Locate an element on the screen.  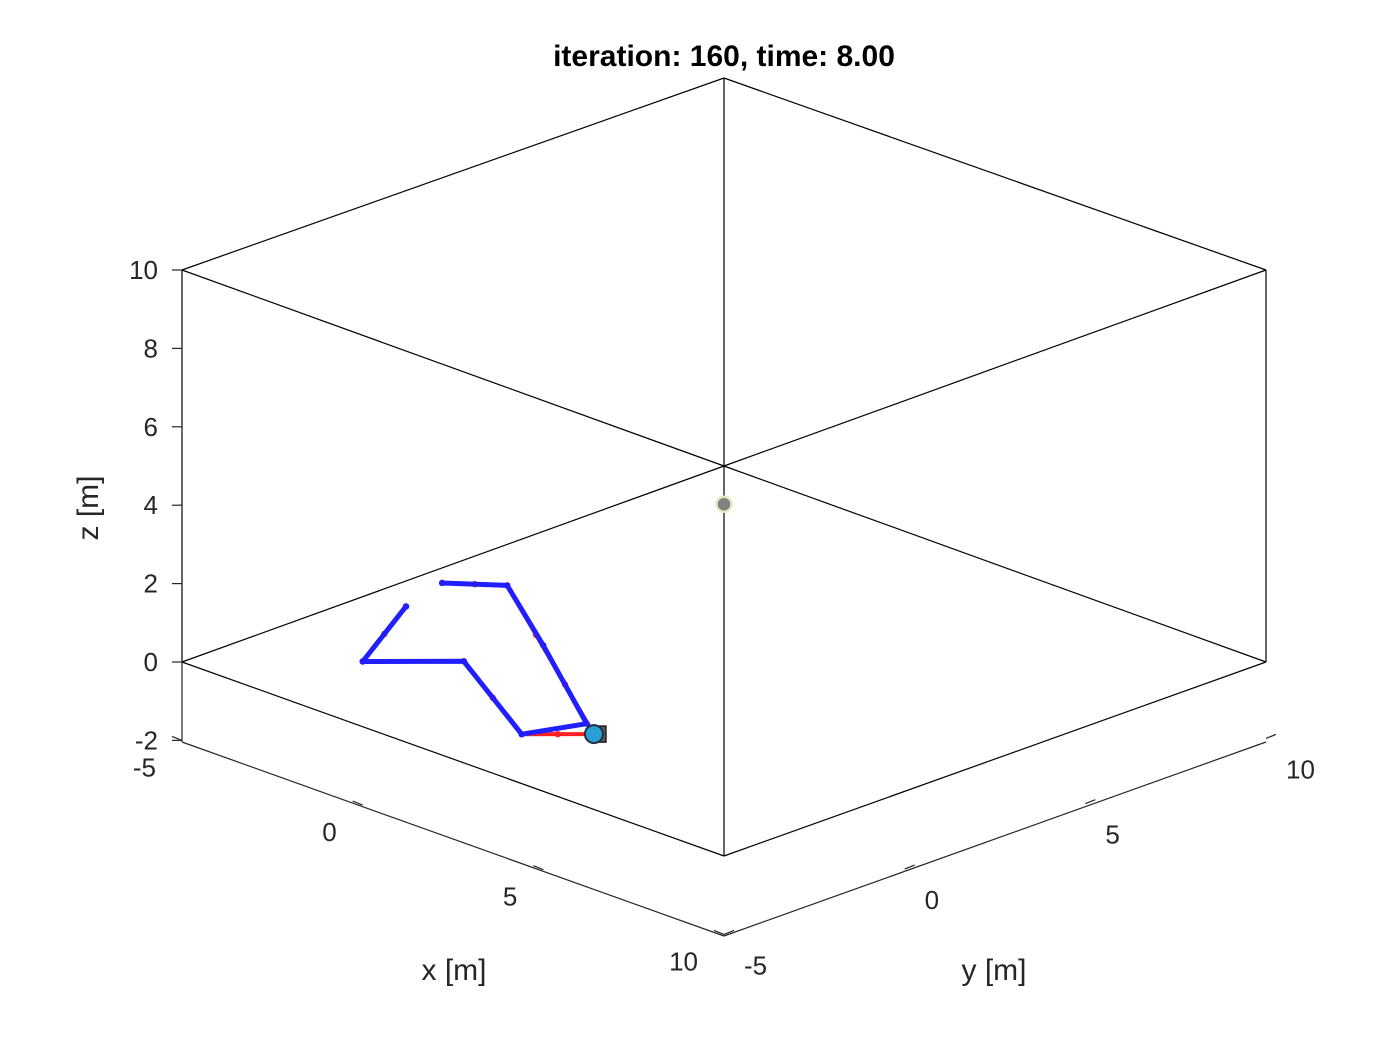
blue-trajectory-line is located at coordinates (475, 658).